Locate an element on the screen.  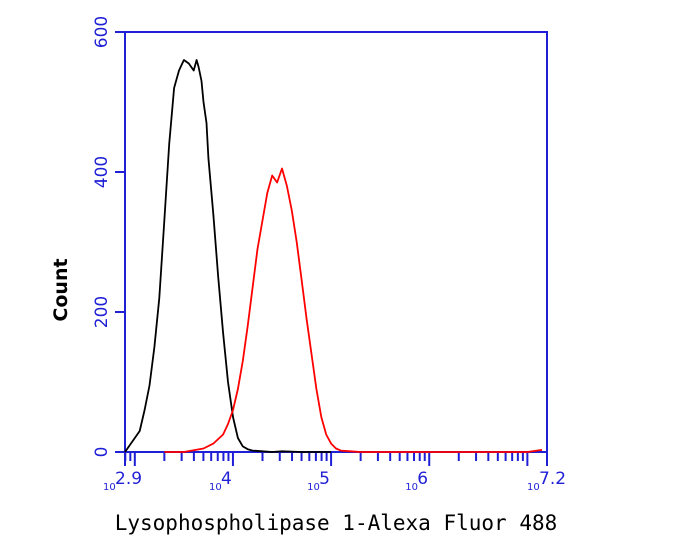
x-tick-label: 10 5 is located at coordinates (318, 481).